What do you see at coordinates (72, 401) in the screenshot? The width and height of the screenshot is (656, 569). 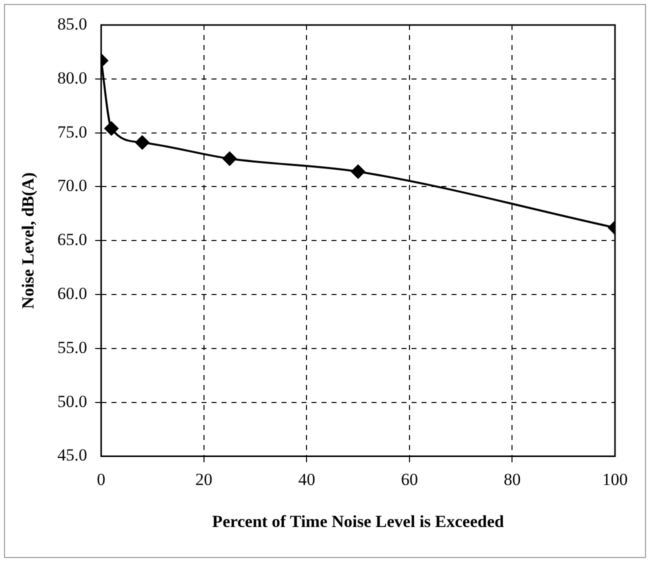 I see `y-tick-label: 50.0` at bounding box center [72, 401].